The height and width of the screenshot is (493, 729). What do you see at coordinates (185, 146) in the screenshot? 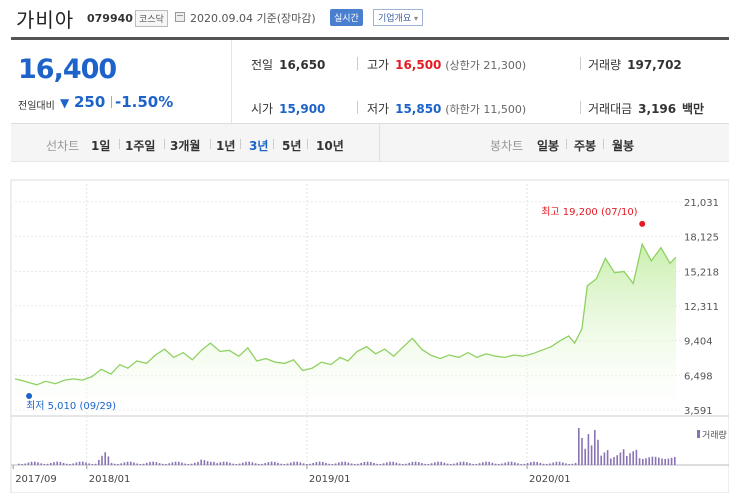
I see `tab-3m: 3개월` at bounding box center [185, 146].